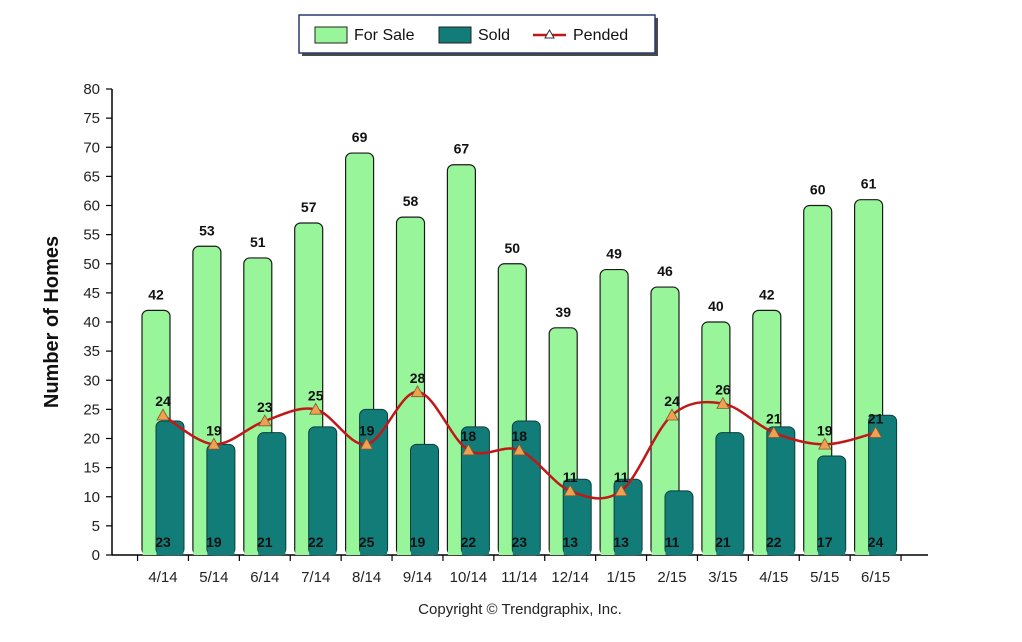 The height and width of the screenshot is (642, 1022). I want to click on x-tick-label: 4/15, so click(773, 577).